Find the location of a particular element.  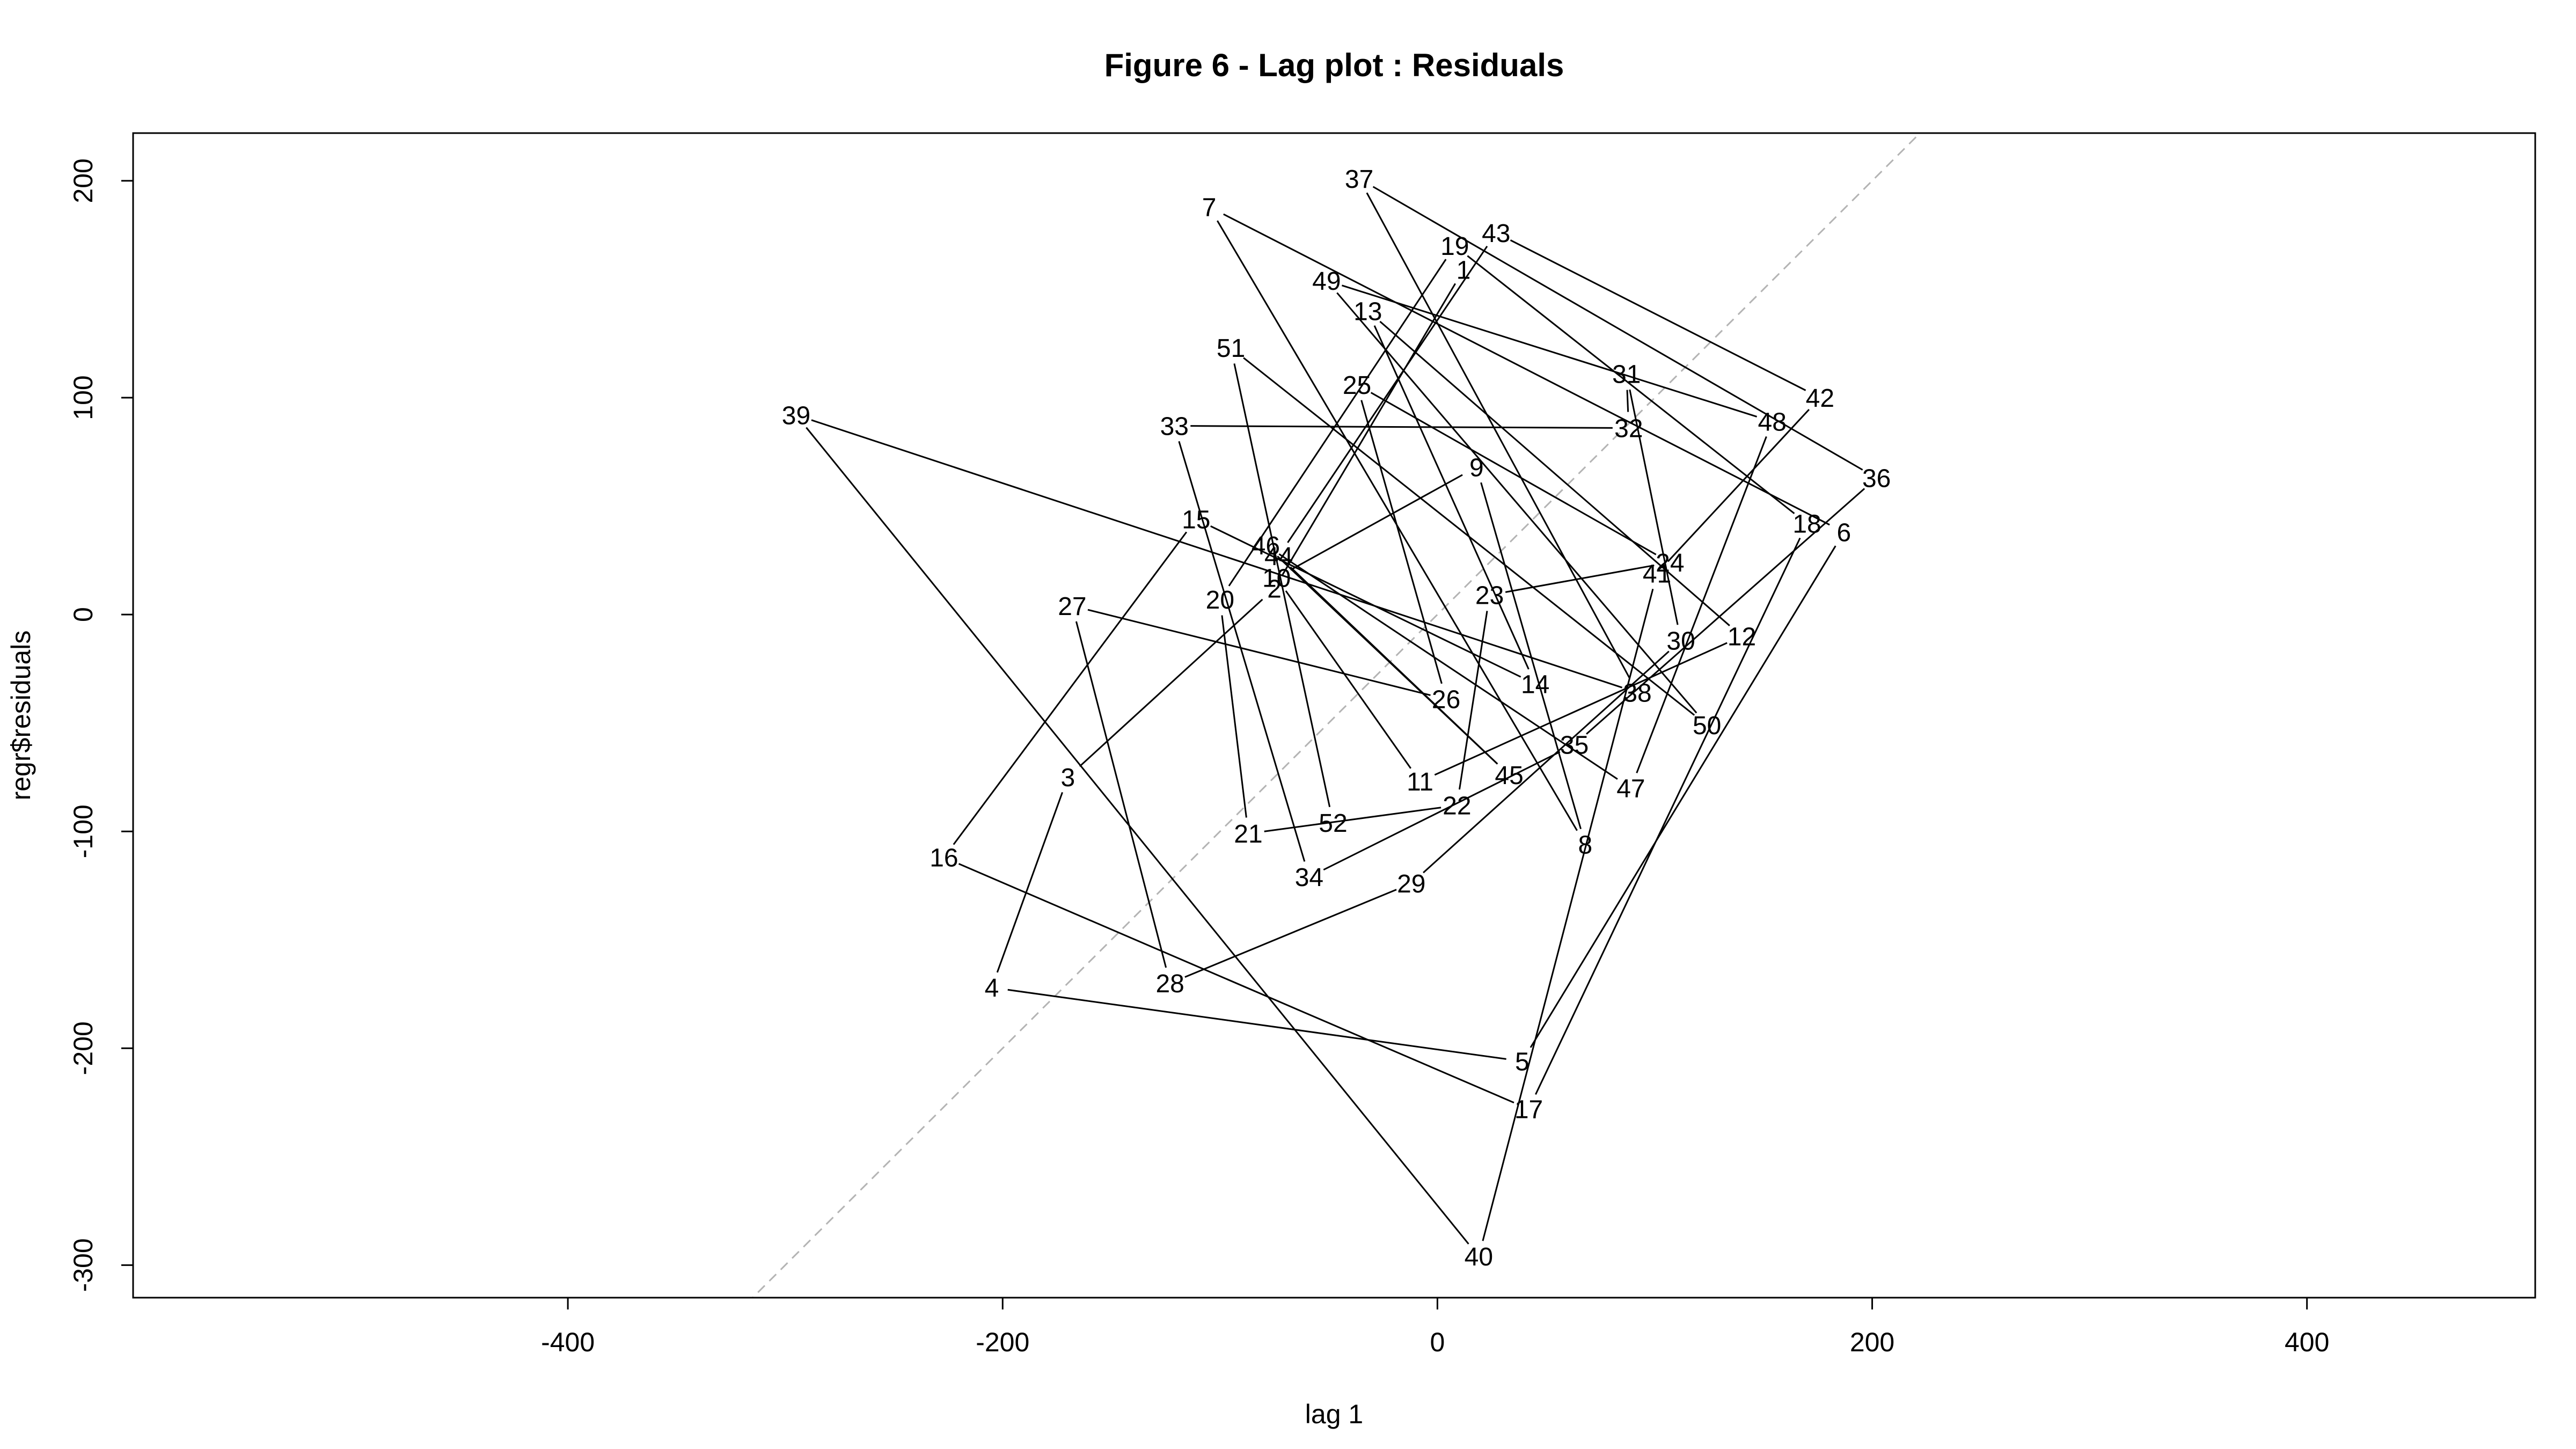

point-label: 3 is located at coordinates (1067, 778).